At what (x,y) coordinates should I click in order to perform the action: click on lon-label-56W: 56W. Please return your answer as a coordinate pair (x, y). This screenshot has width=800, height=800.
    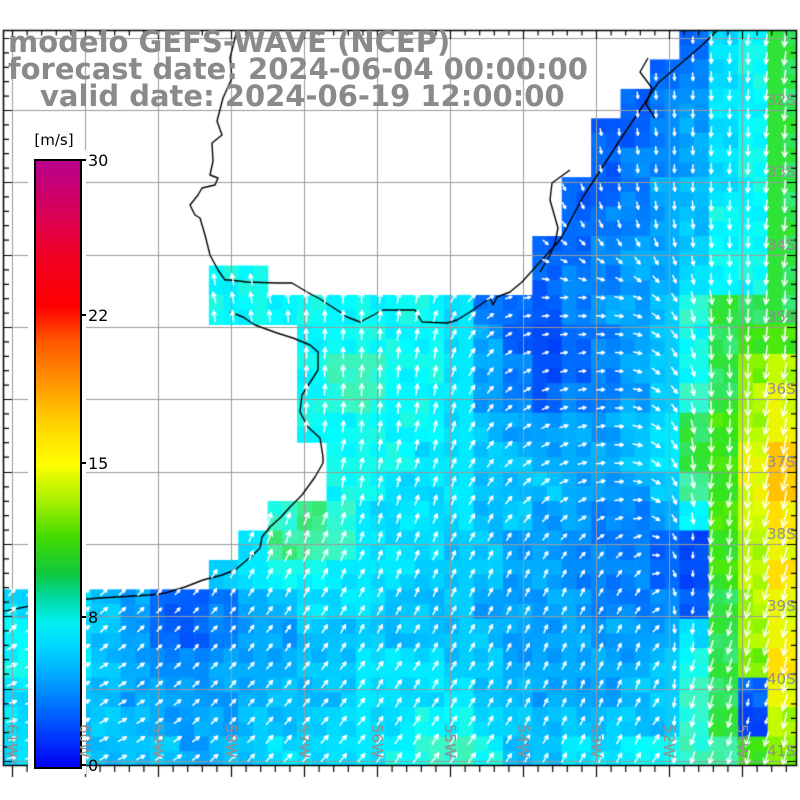
    Looking at the image, I should click on (377, 741).